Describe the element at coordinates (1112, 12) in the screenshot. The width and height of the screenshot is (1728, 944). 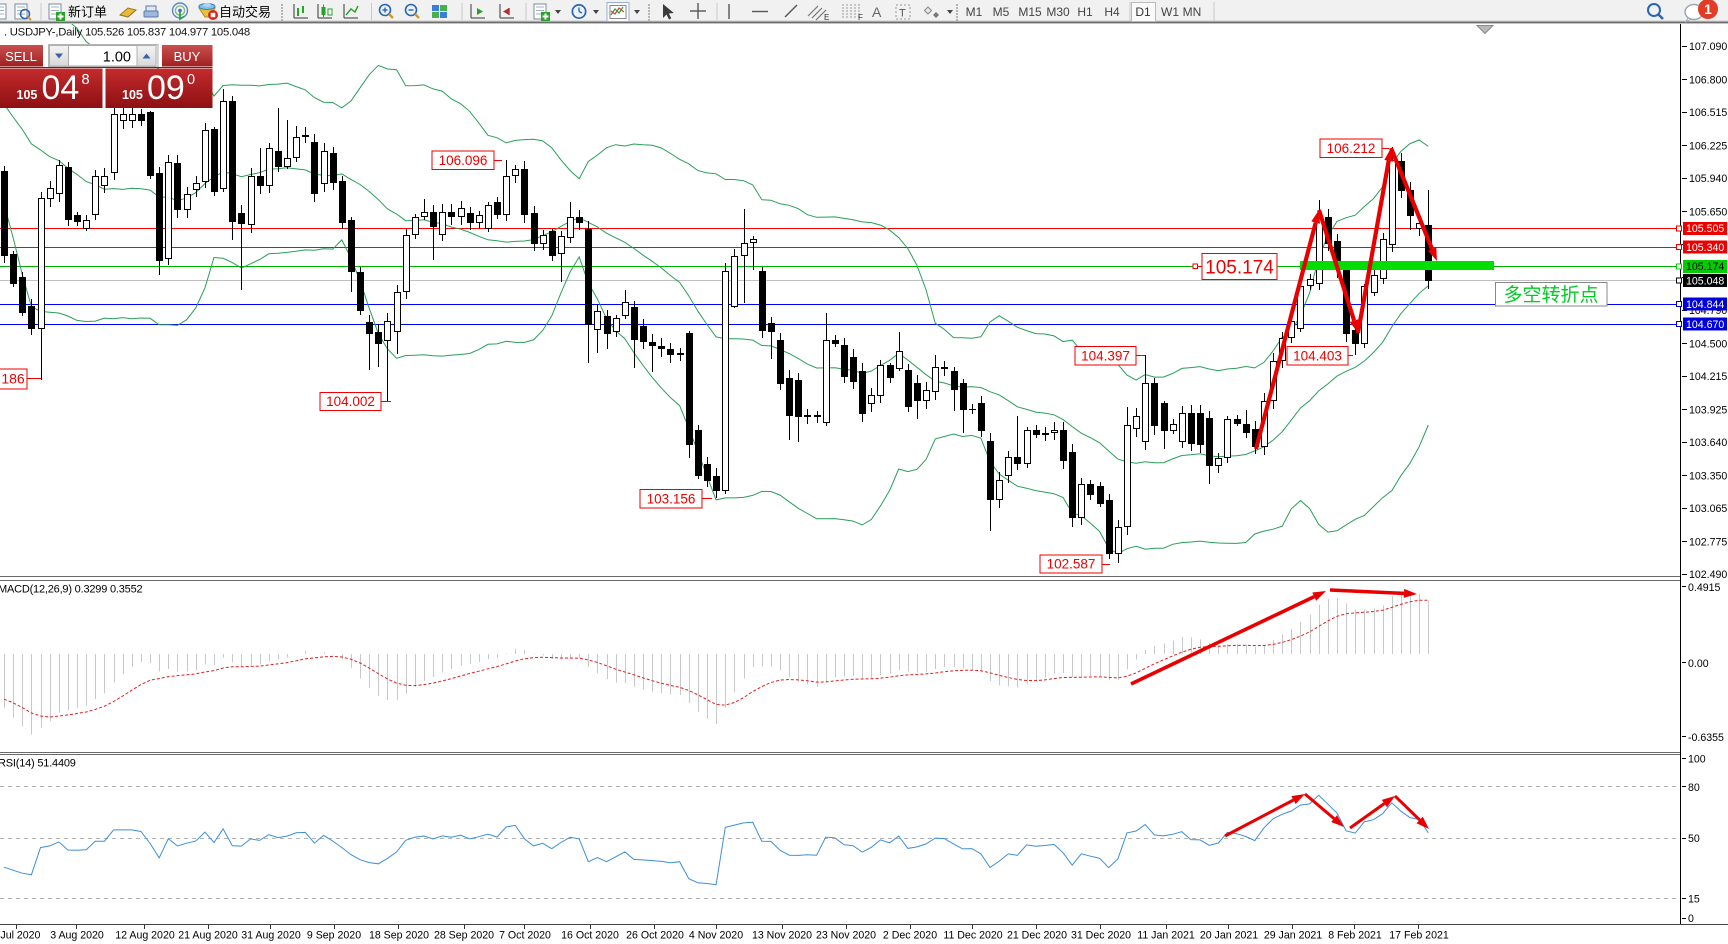
I see `svg-text: H4` at that location.